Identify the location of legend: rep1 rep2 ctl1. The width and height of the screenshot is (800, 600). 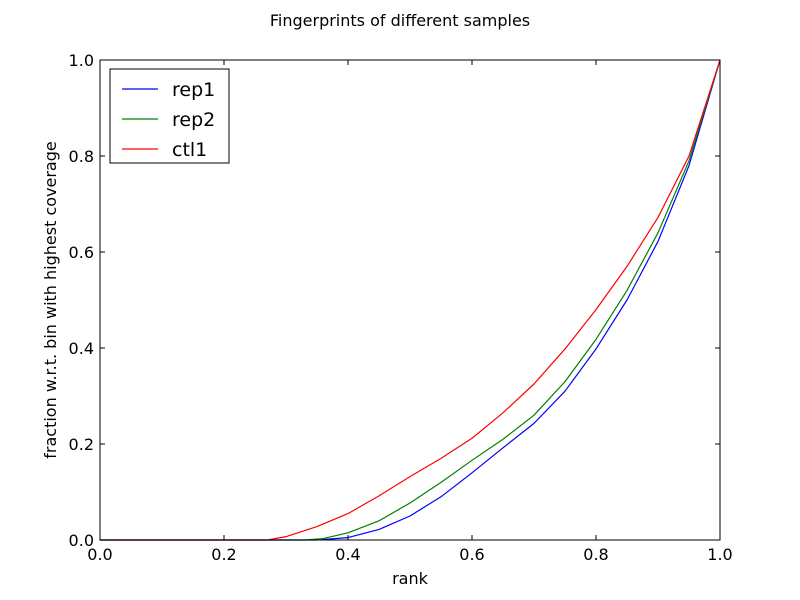
(169, 116).